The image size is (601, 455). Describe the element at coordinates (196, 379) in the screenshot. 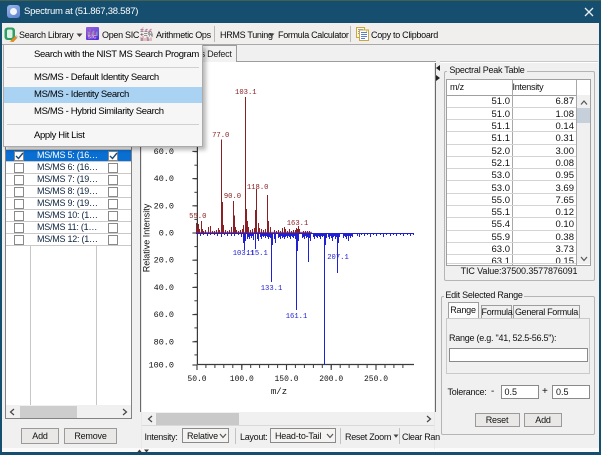

I see `svg-text: 50.0` at that location.